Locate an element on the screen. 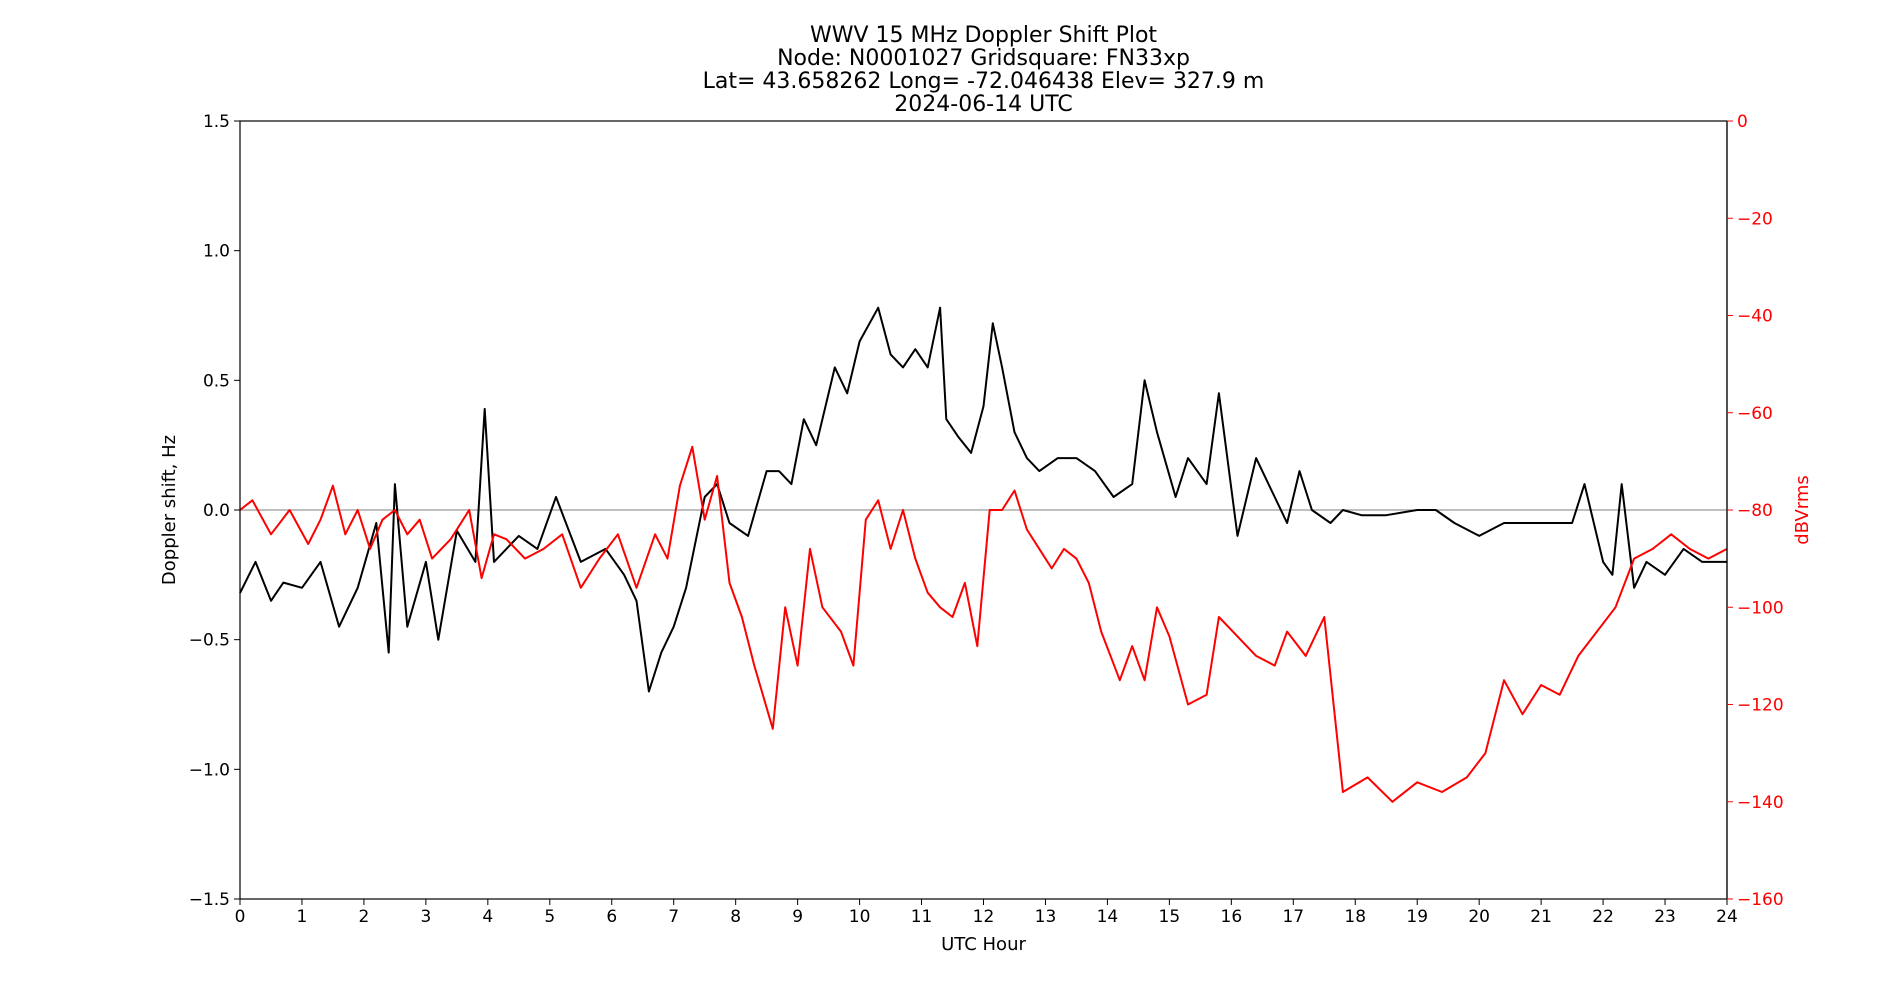 Image resolution: width=1900 pixels, height=1004 pixels. y-tick-label: 0.5 is located at coordinates (216, 381).